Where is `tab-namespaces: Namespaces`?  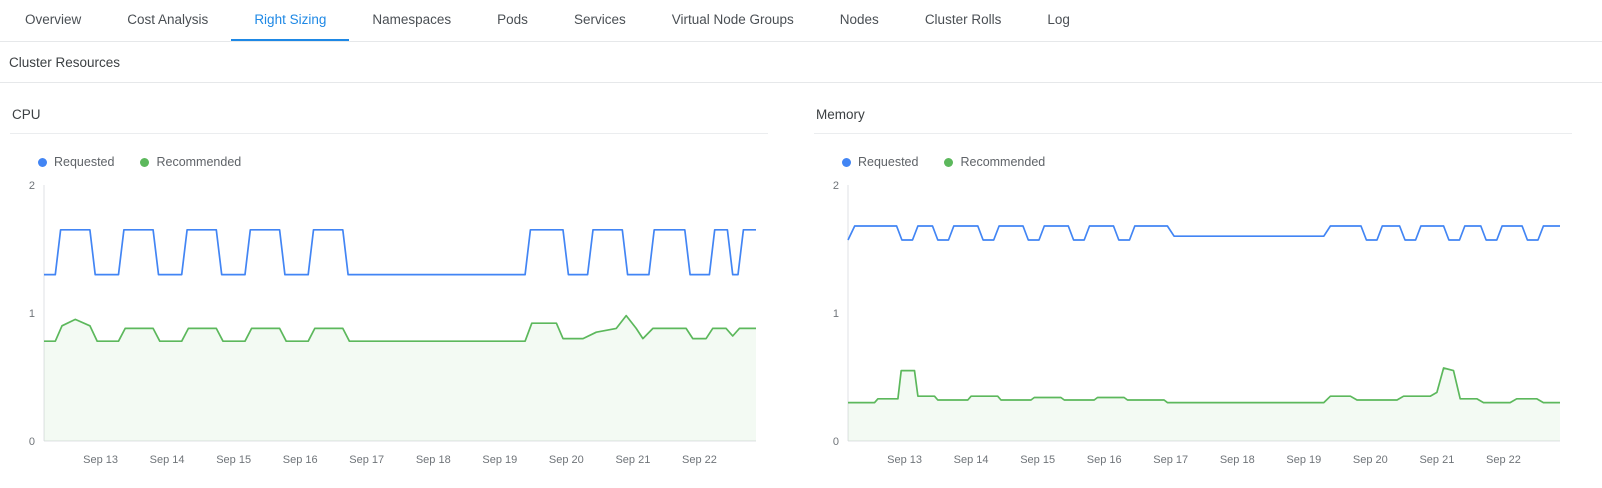
tab-namespaces: Namespaces is located at coordinates (412, 19).